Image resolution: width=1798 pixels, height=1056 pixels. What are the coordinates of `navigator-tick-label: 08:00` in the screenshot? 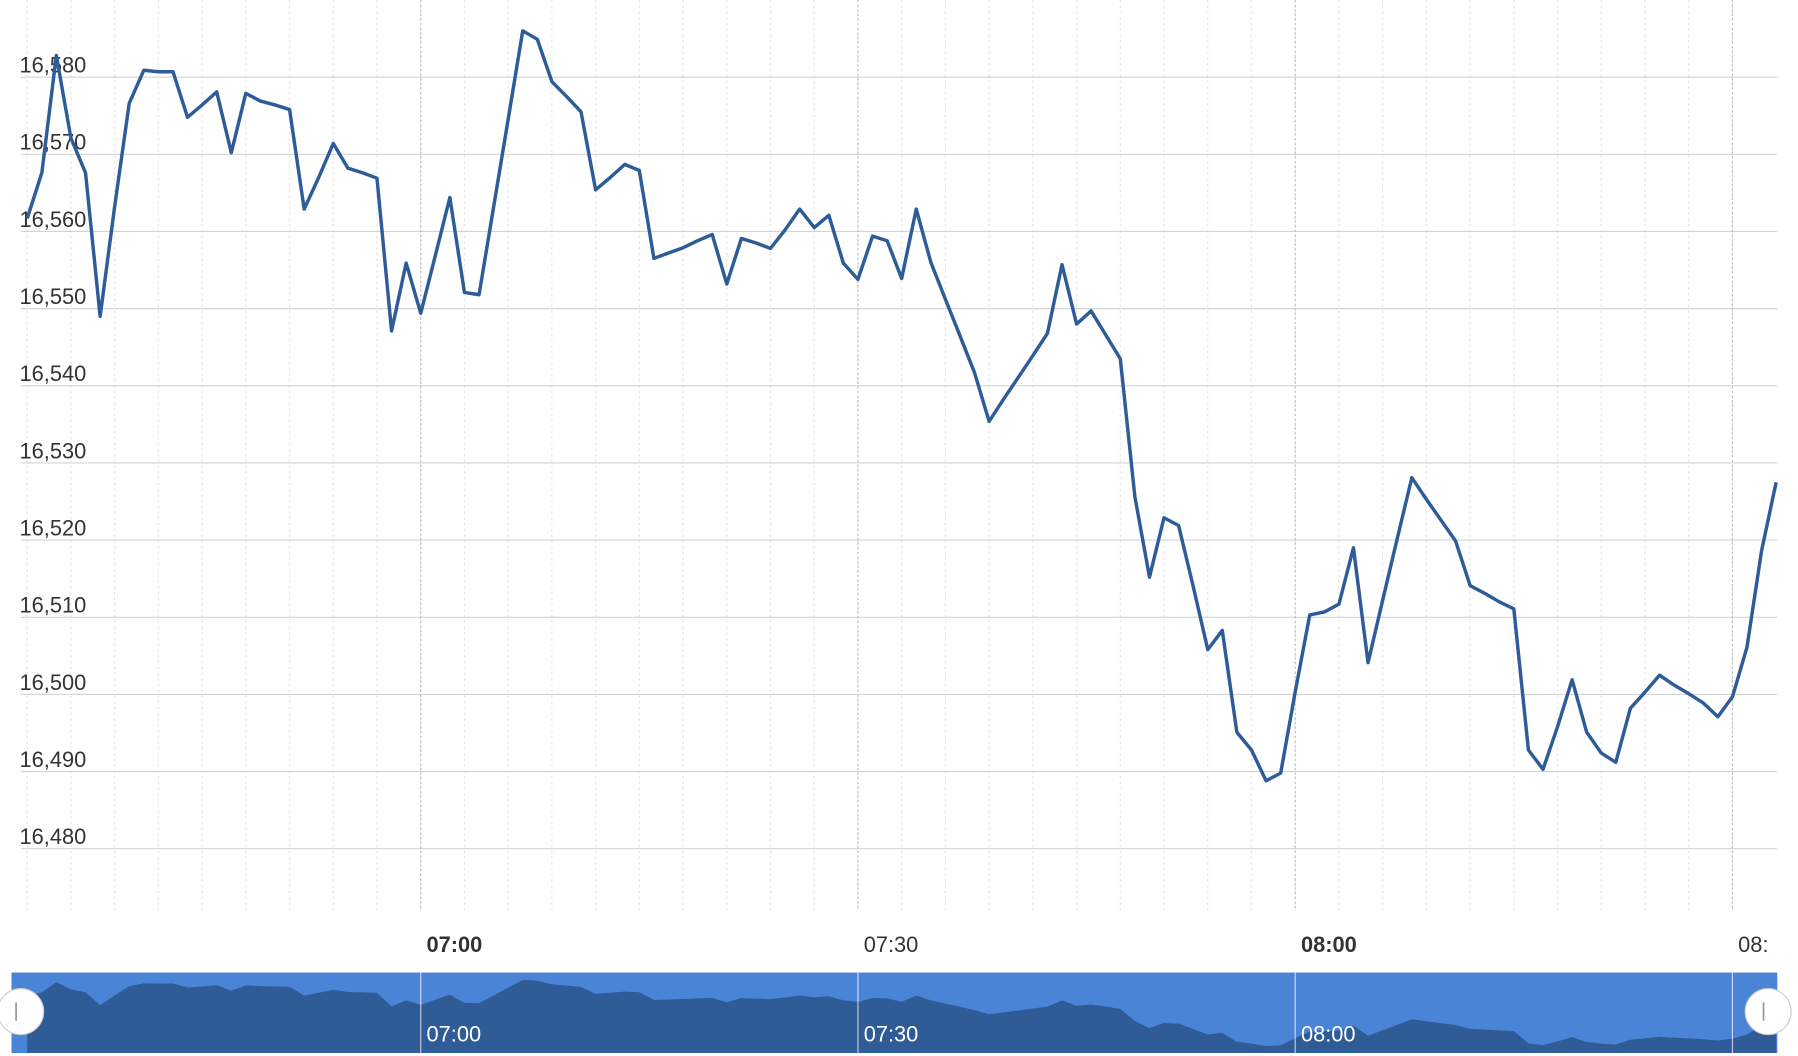 It's located at (1328, 1034).